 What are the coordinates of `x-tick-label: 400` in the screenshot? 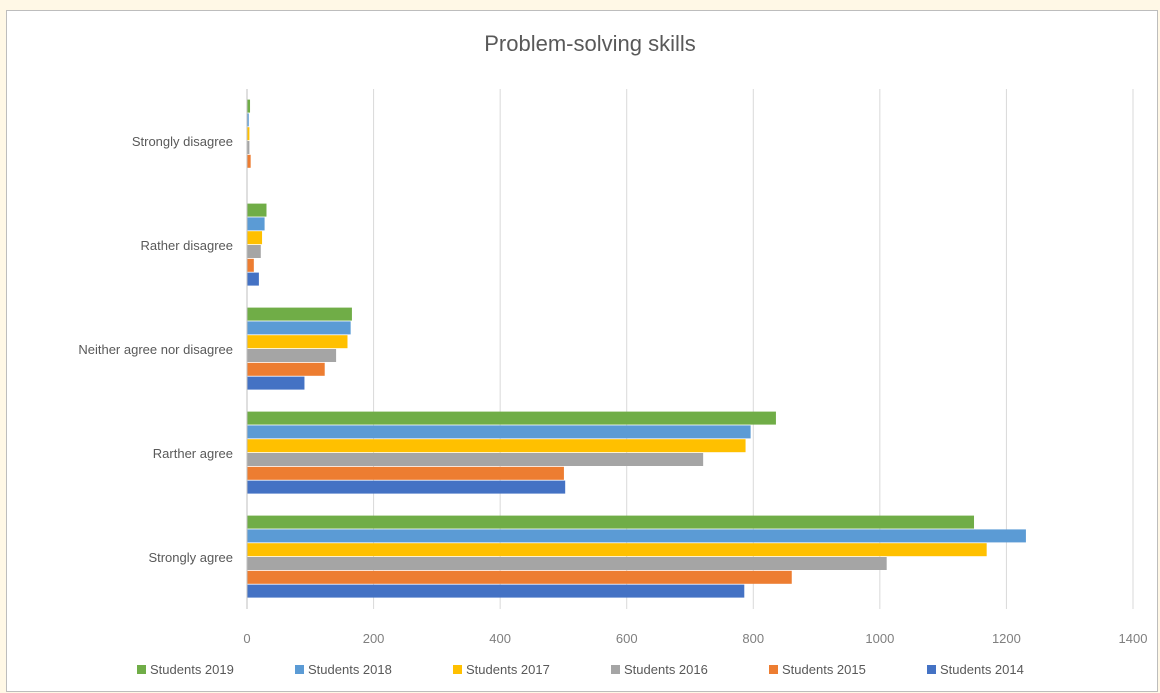 It's located at (500, 638).